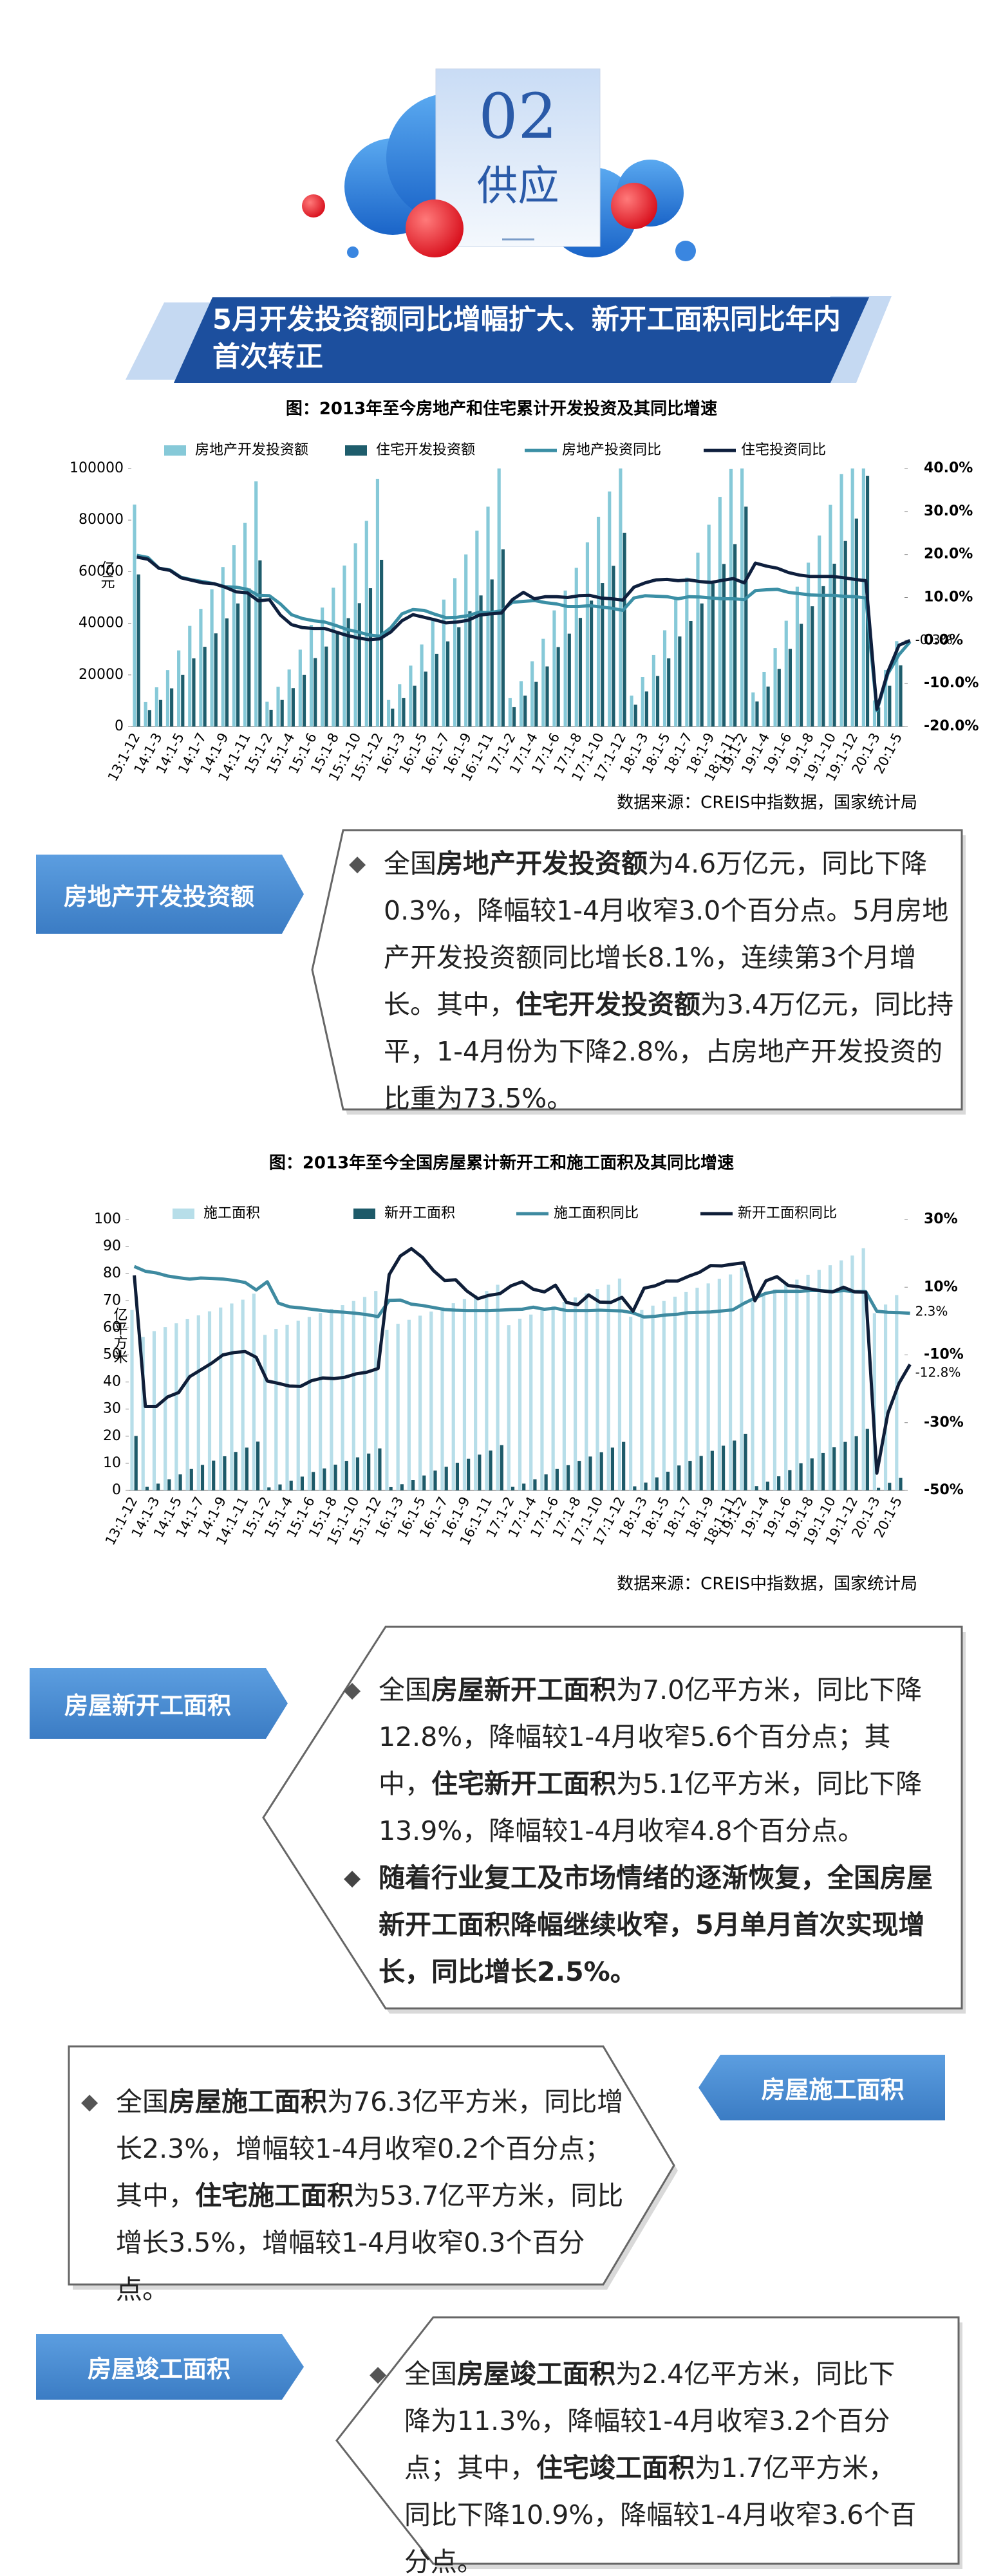  I want to click on y2-tick-label: -10%, so click(944, 1355).